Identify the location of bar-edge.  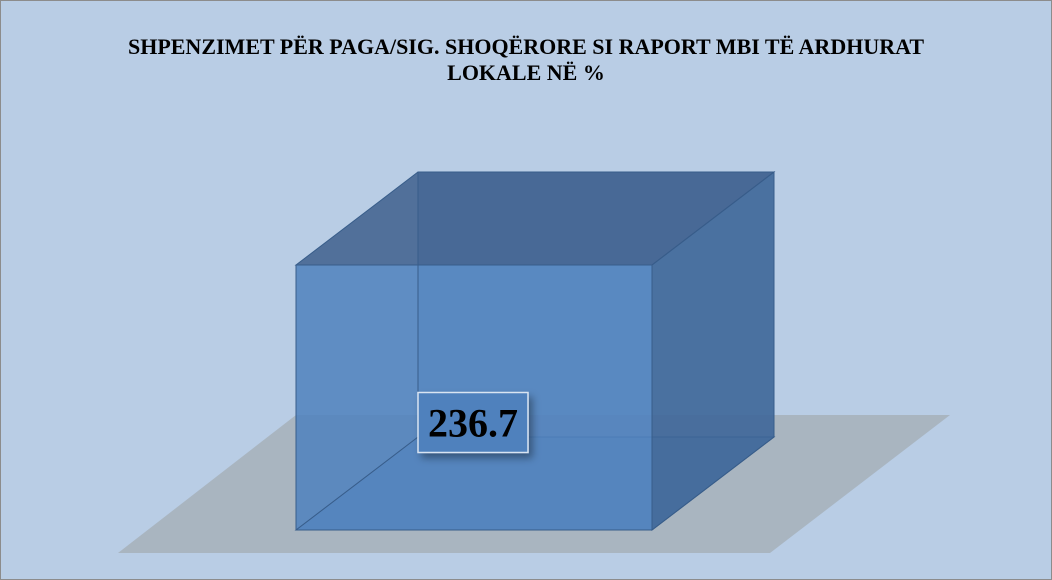
(357, 483).